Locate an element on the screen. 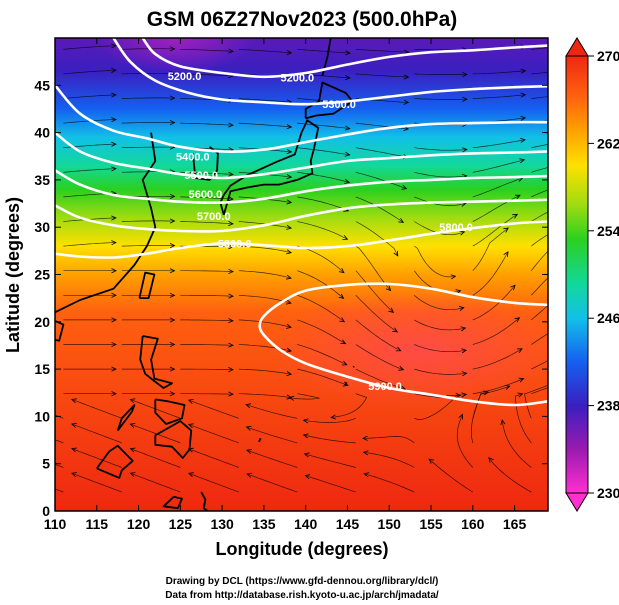 Image resolution: width=619 pixels, height=605 pixels. x-tick-label: 135 is located at coordinates (264, 524).